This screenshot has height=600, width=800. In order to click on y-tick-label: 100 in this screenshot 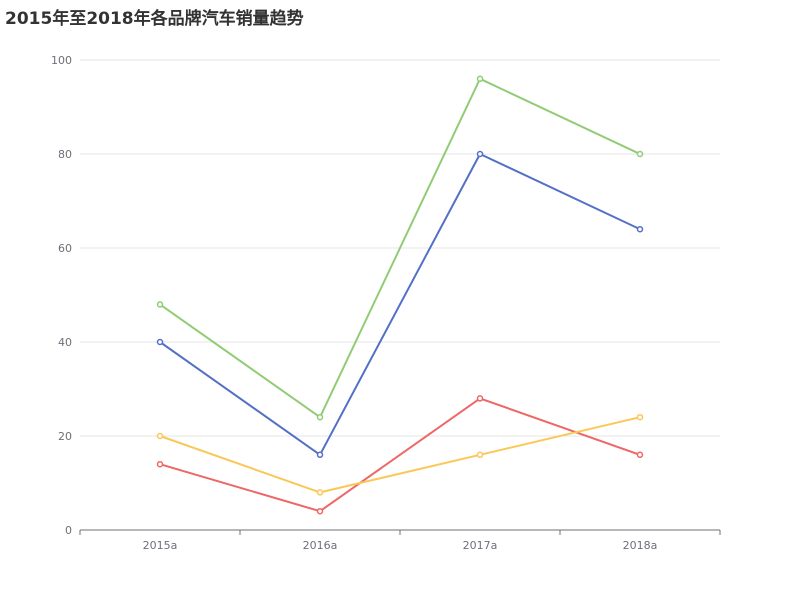, I will do `click(61, 60)`.